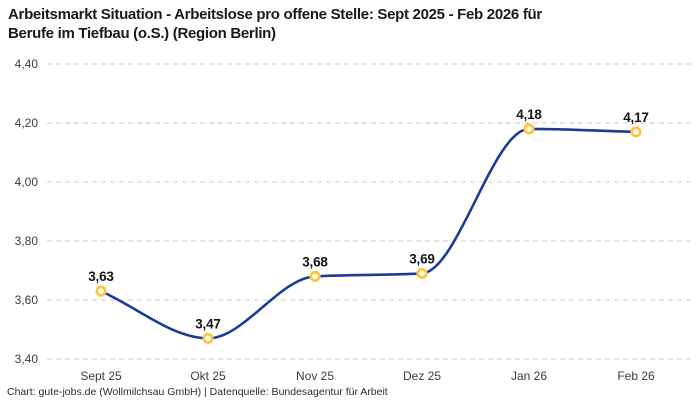 This screenshot has height=400, width=700. What do you see at coordinates (27, 64) in the screenshot?
I see `y-axis-tick-label: 4,40` at bounding box center [27, 64].